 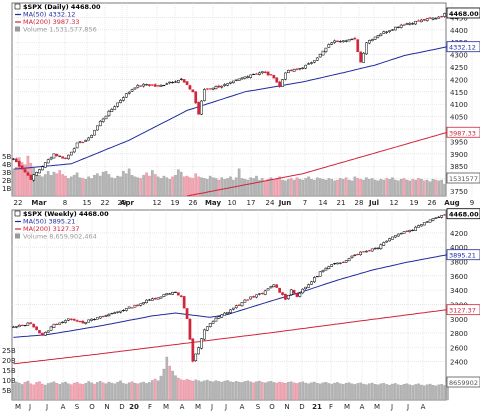 I want to click on x-tick-label: 21, so click(x=317, y=407).